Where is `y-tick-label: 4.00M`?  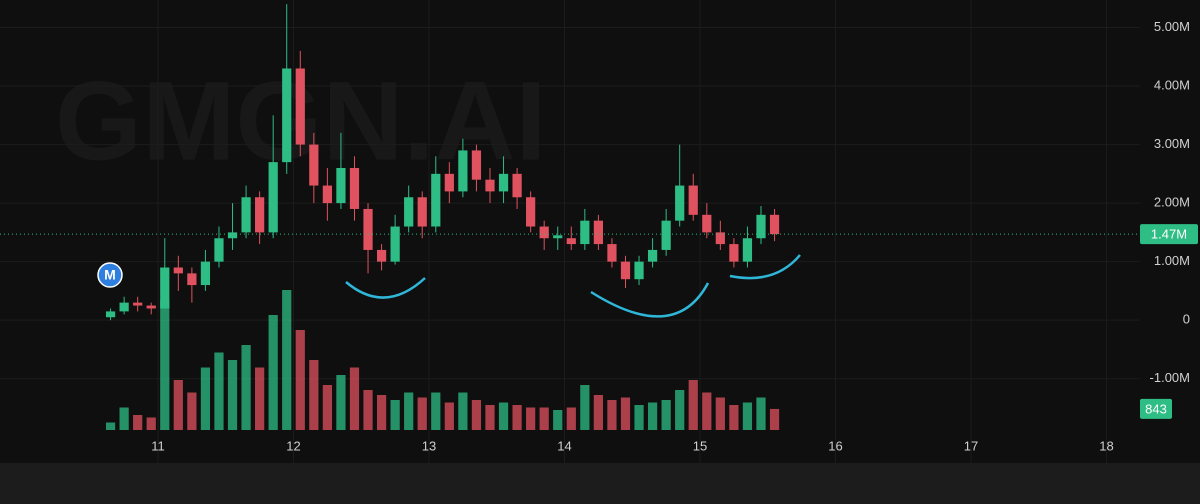 y-tick-label: 4.00M is located at coordinates (1172, 84).